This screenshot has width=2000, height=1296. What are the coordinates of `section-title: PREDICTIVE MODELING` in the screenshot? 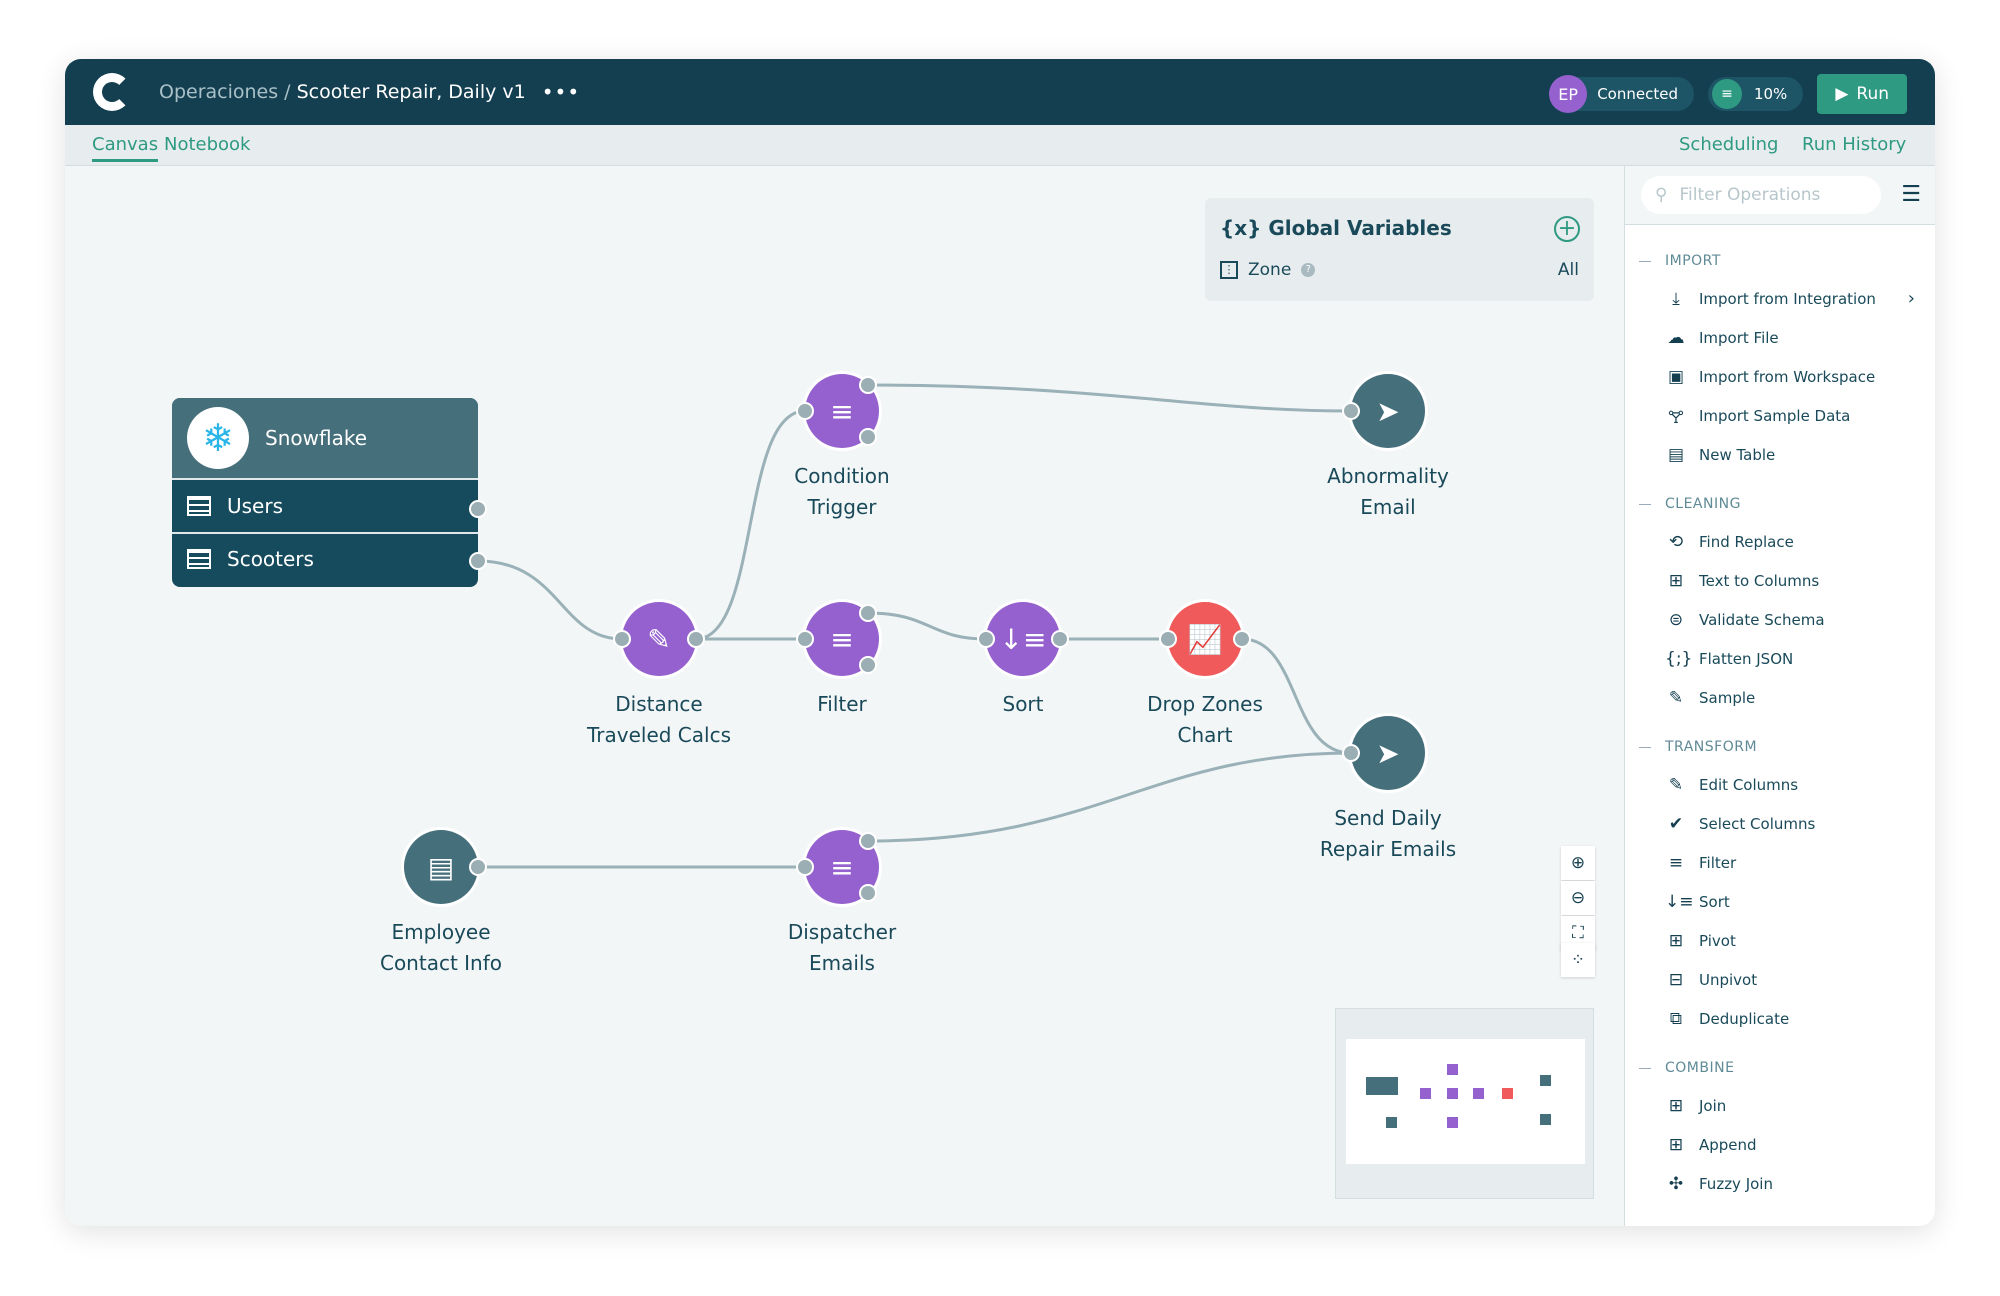 It's located at (1751, 1225).